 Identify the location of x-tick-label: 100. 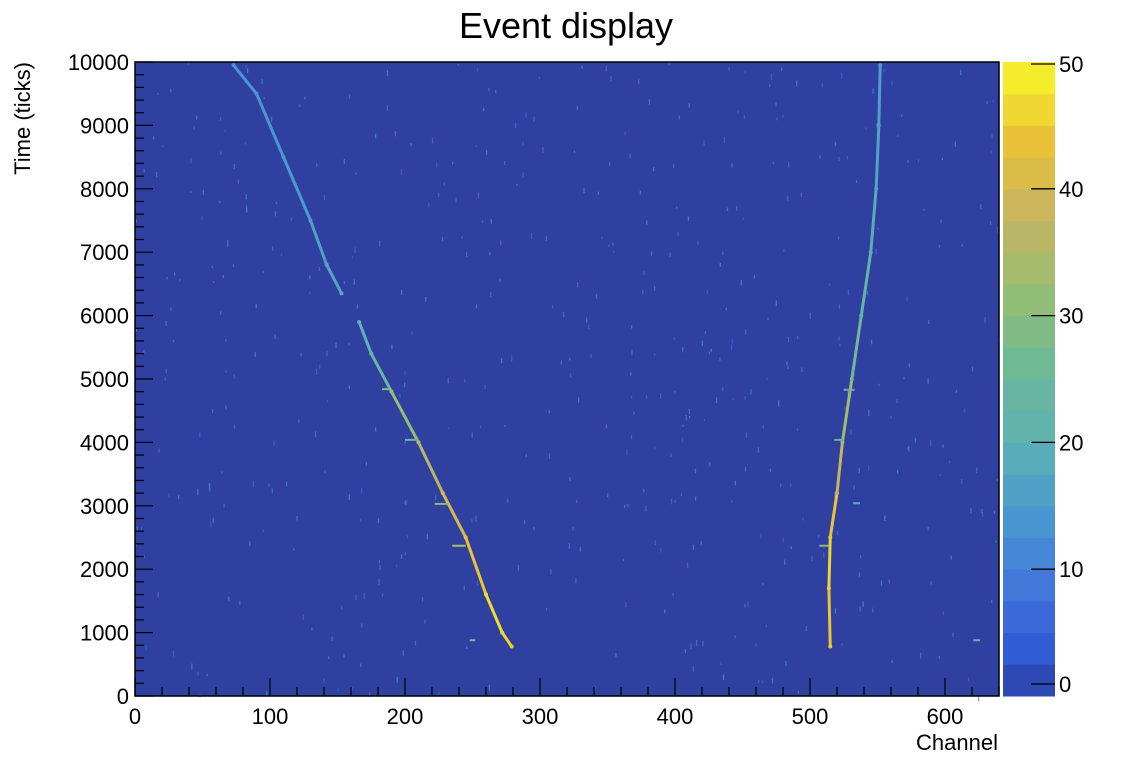
(270, 716).